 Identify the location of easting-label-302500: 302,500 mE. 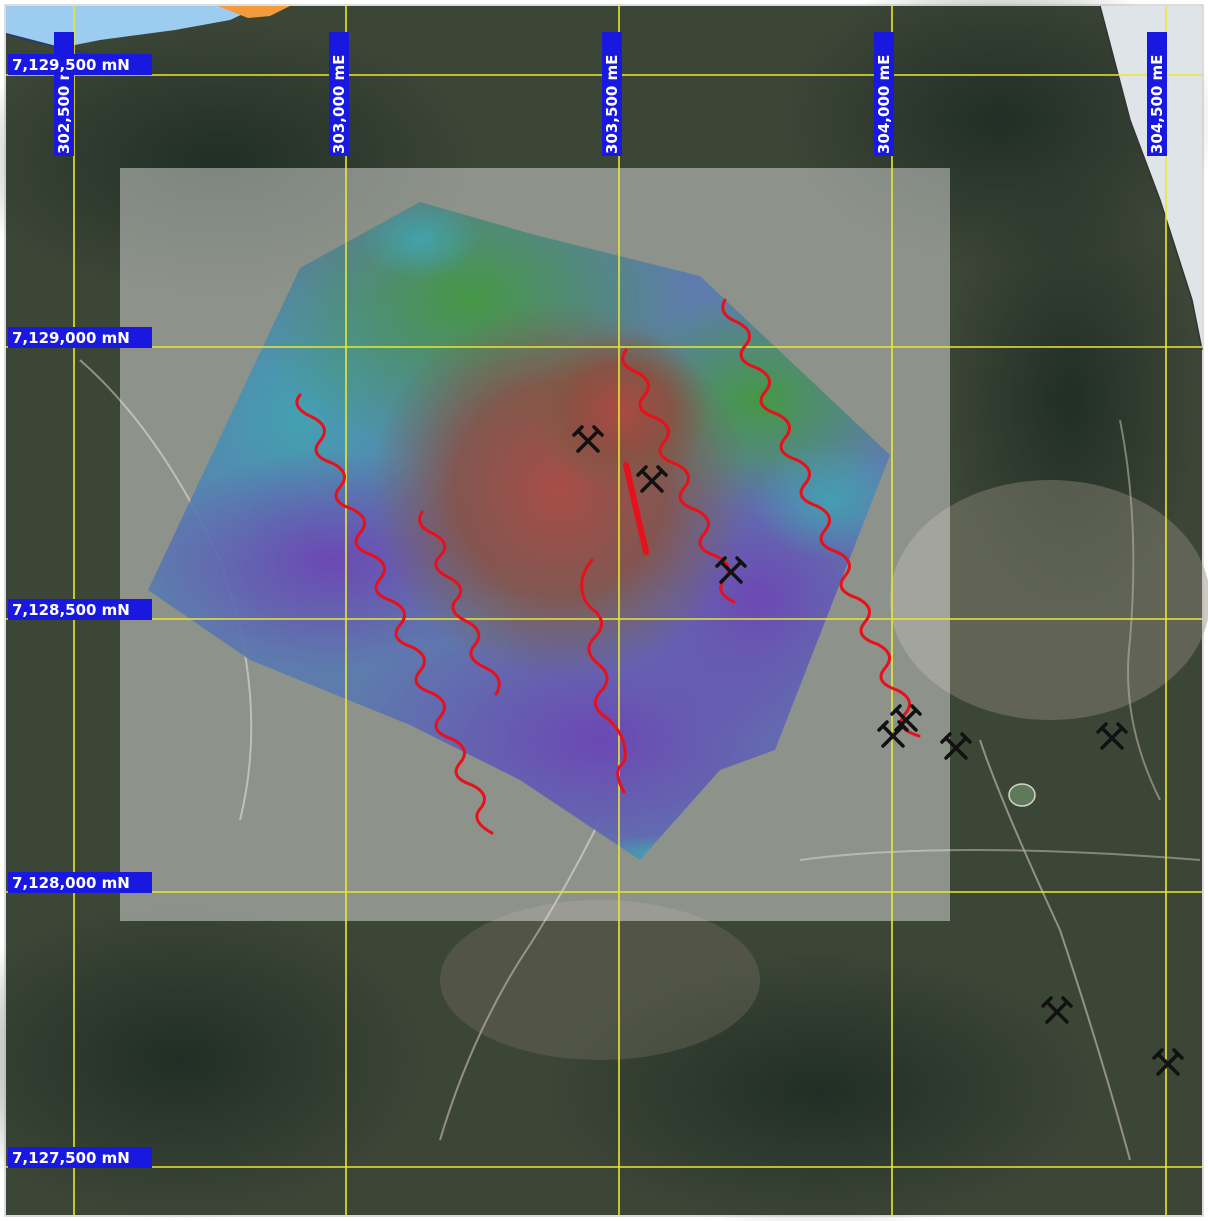
(64, 94).